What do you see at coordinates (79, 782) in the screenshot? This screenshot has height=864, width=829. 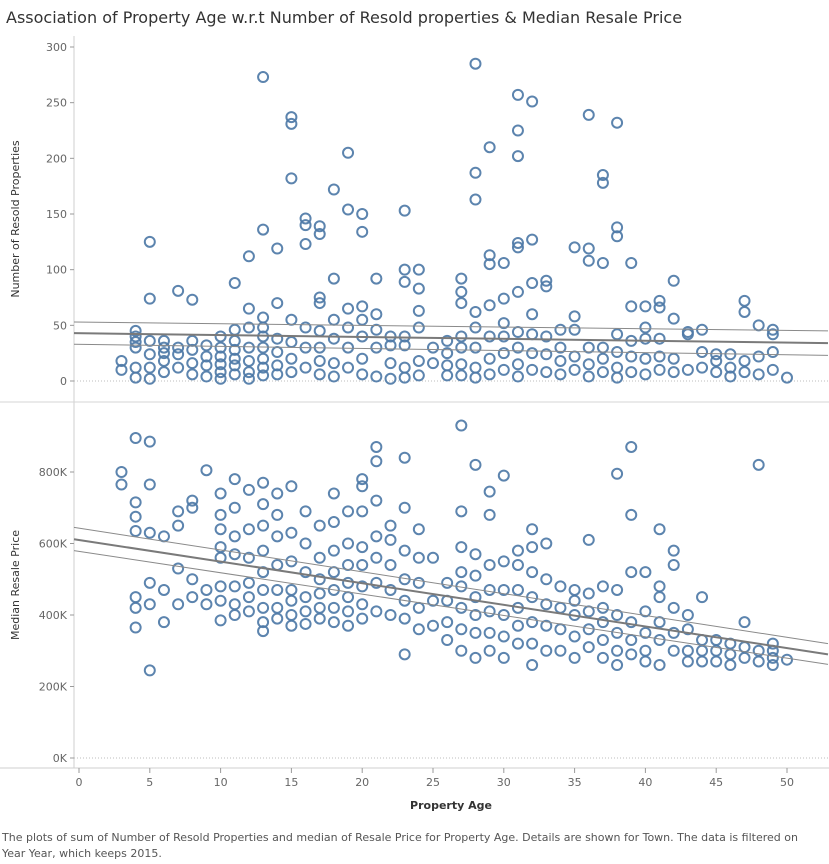 I see `x-tick-label: 0` at bounding box center [79, 782].